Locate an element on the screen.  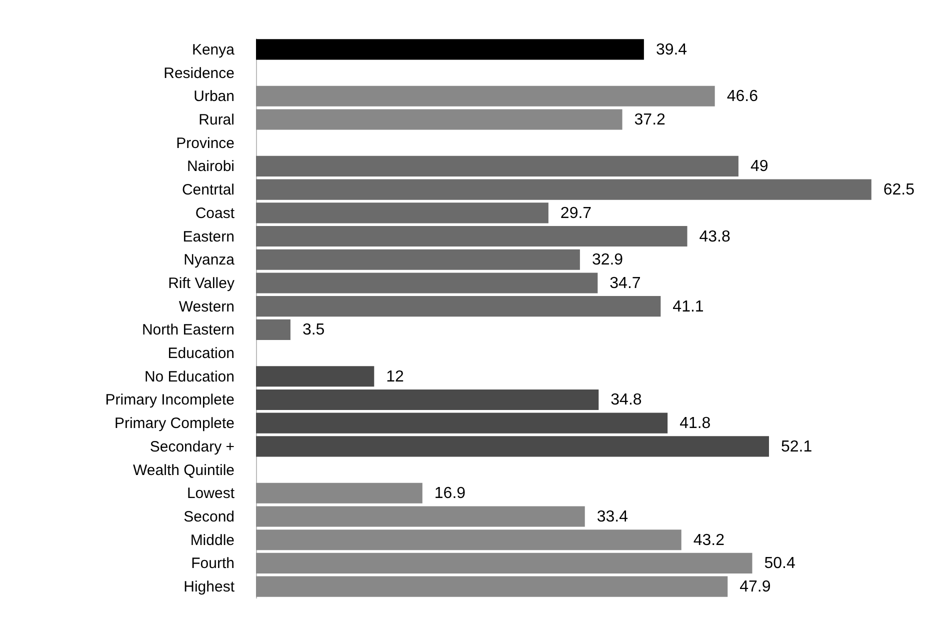
data-label: 12 is located at coordinates (395, 377).